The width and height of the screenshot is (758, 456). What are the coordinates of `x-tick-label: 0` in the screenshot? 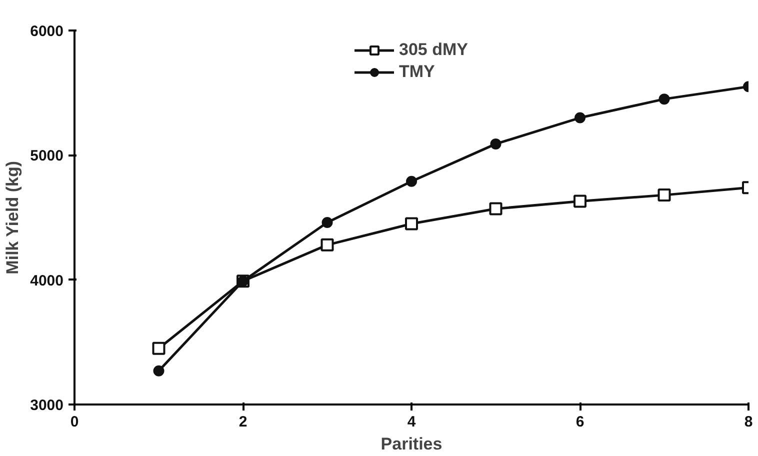 It's located at (74, 422).